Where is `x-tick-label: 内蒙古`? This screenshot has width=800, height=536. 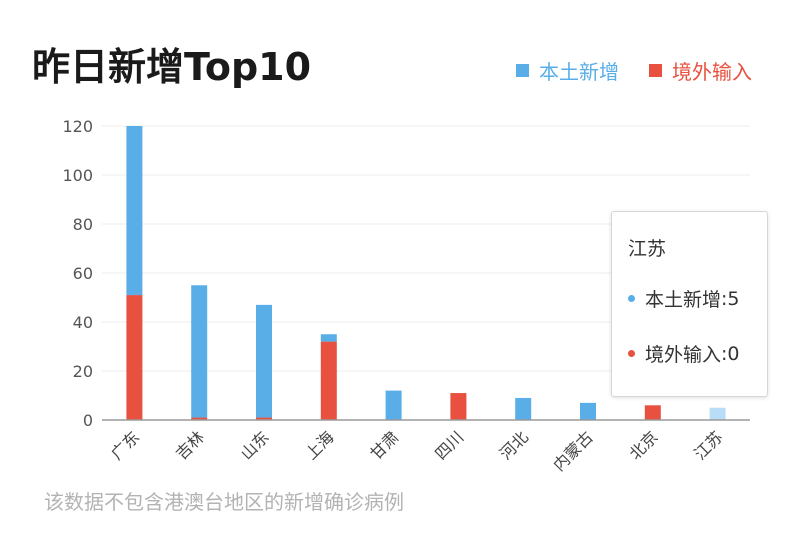
x-tick-label: 内蒙古 is located at coordinates (572, 450).